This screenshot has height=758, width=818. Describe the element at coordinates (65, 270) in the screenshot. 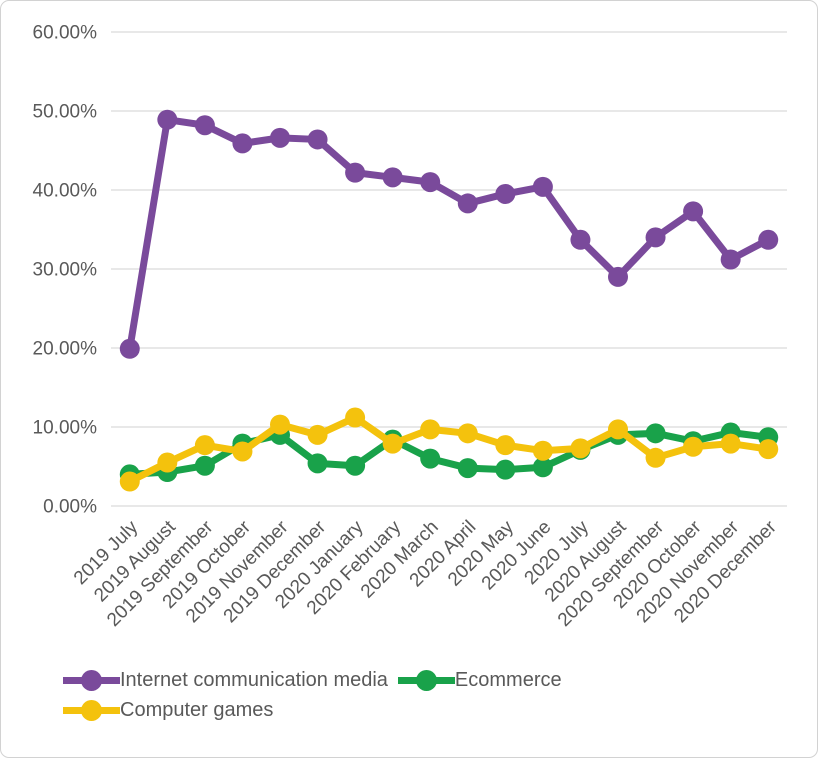

I see `y-tick-label: 30.00%` at that location.